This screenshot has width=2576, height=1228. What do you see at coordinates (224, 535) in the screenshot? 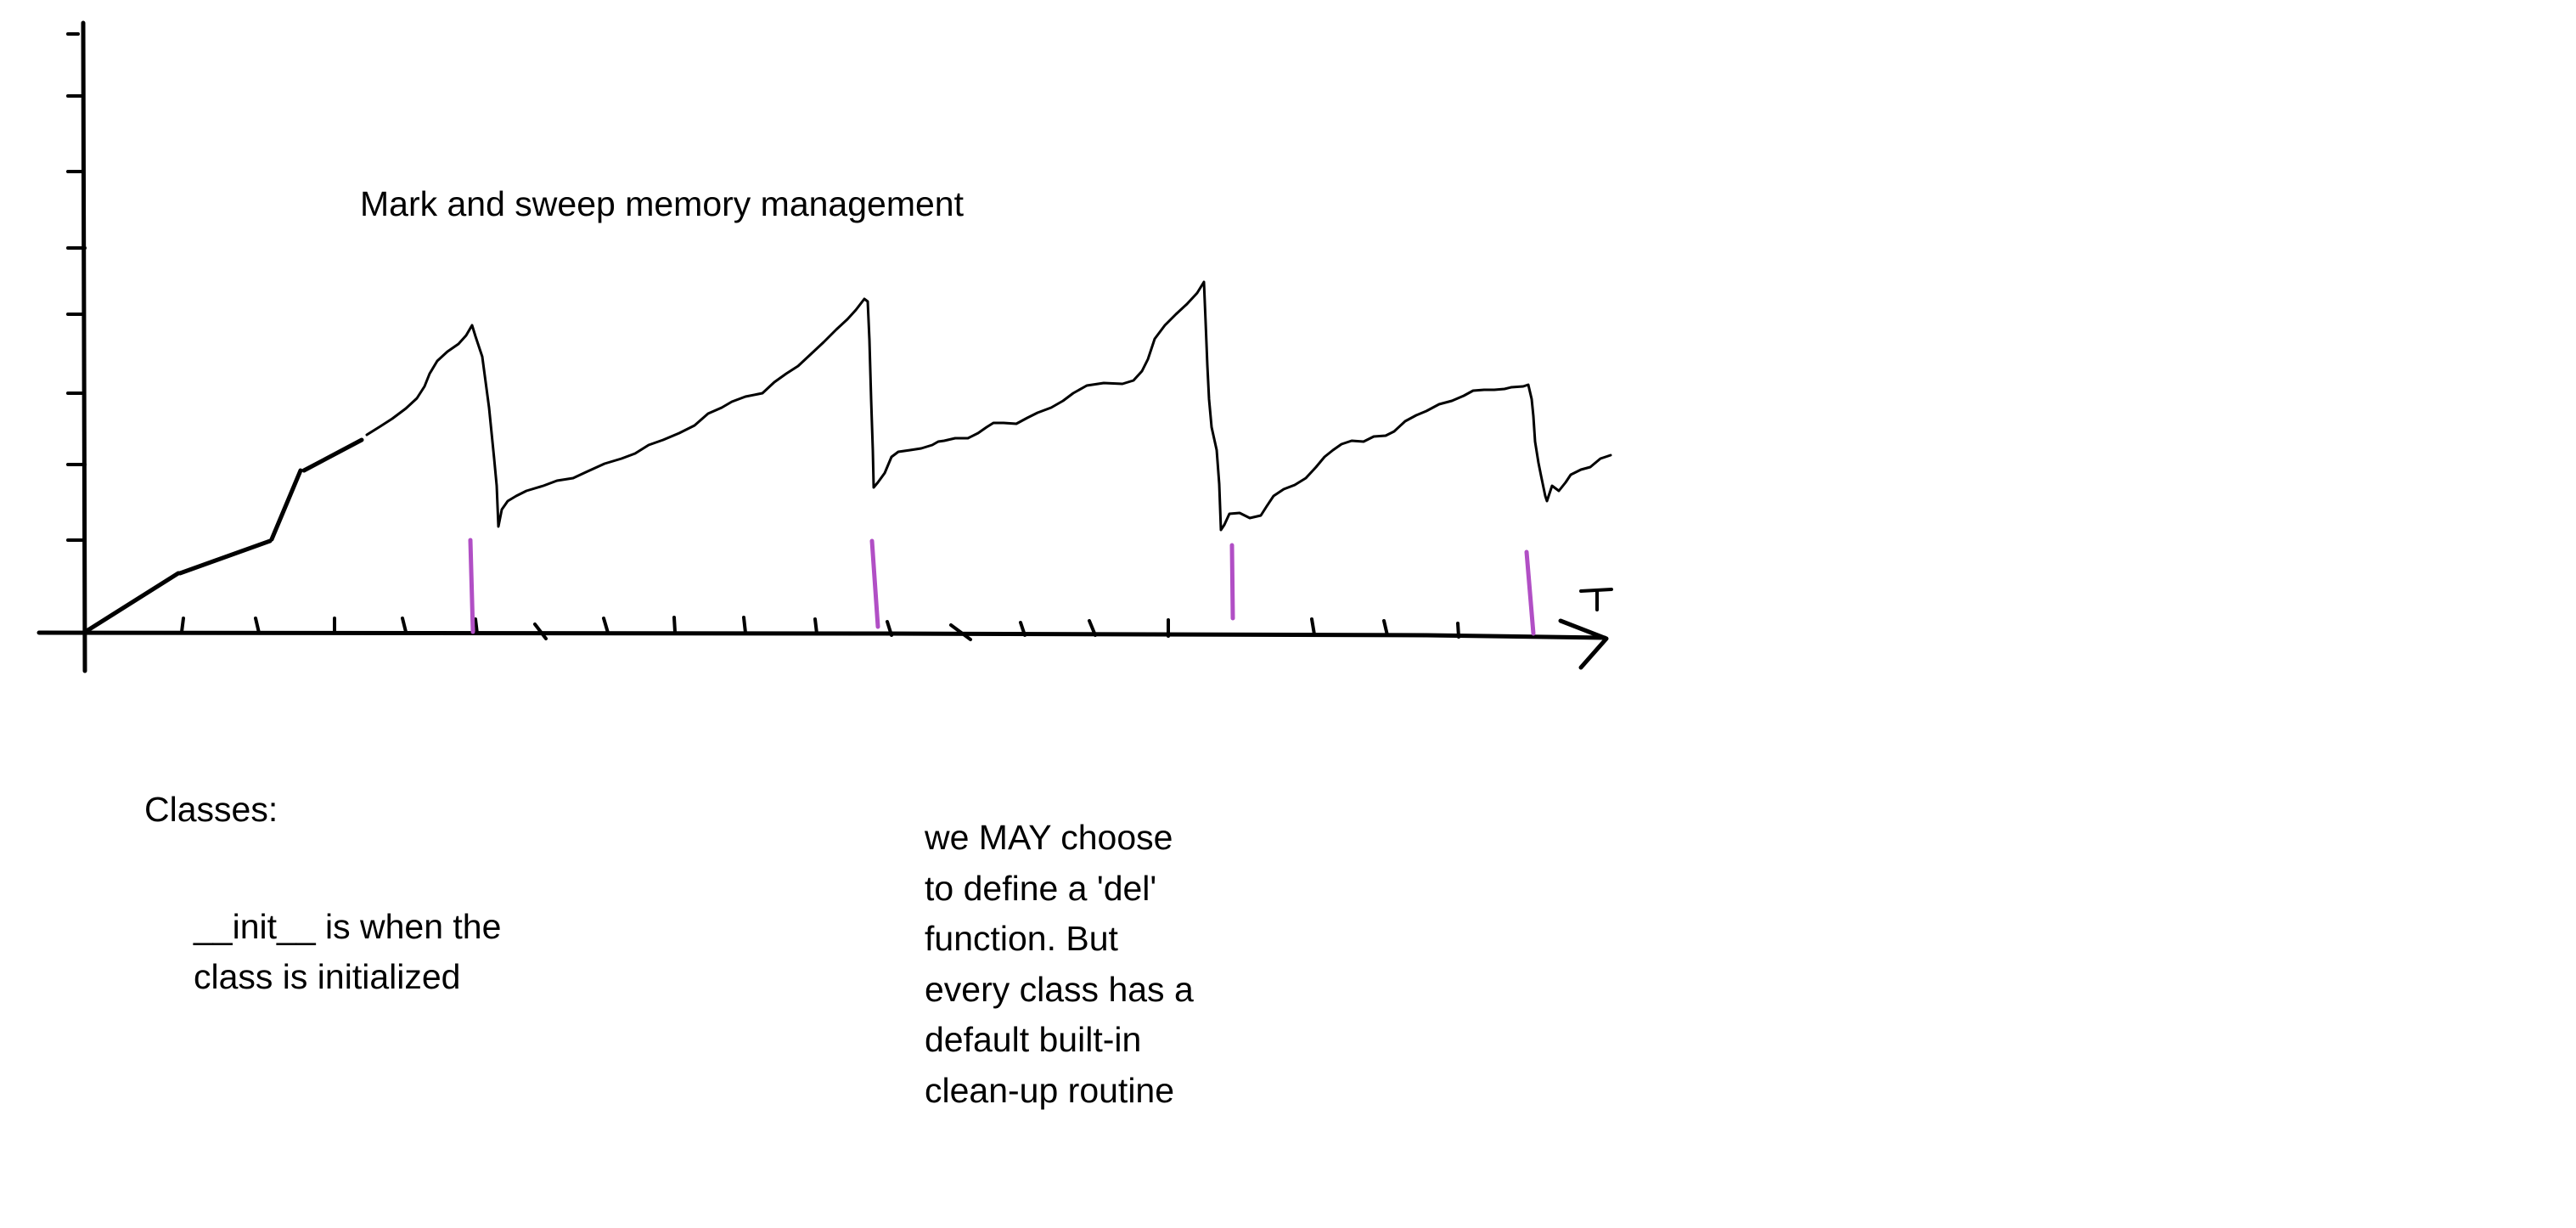
I see `memory-growth-start` at bounding box center [224, 535].